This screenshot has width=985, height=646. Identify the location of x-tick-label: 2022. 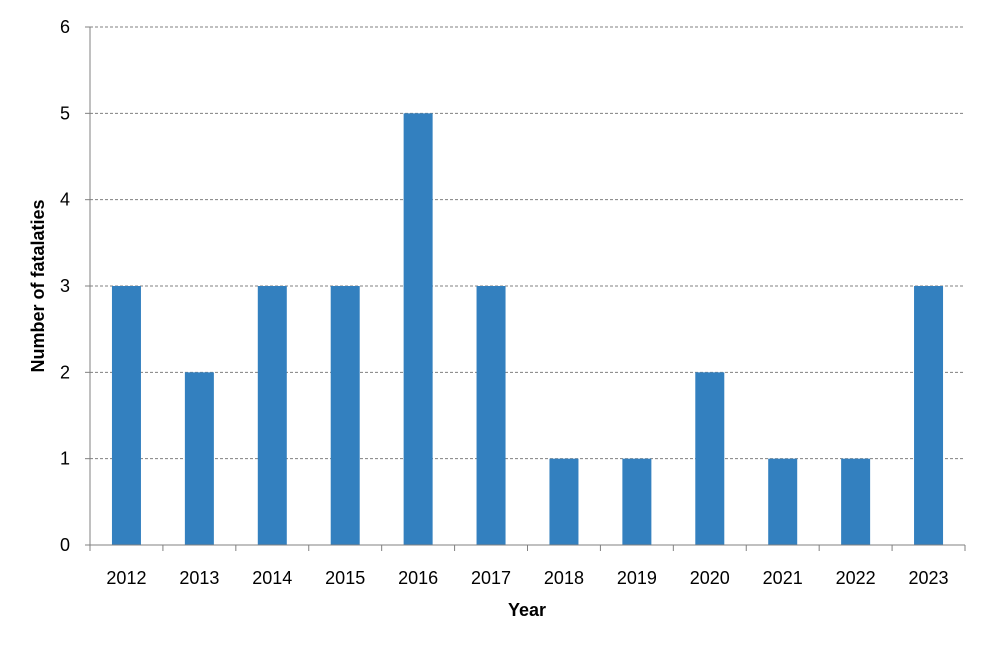
(856, 578).